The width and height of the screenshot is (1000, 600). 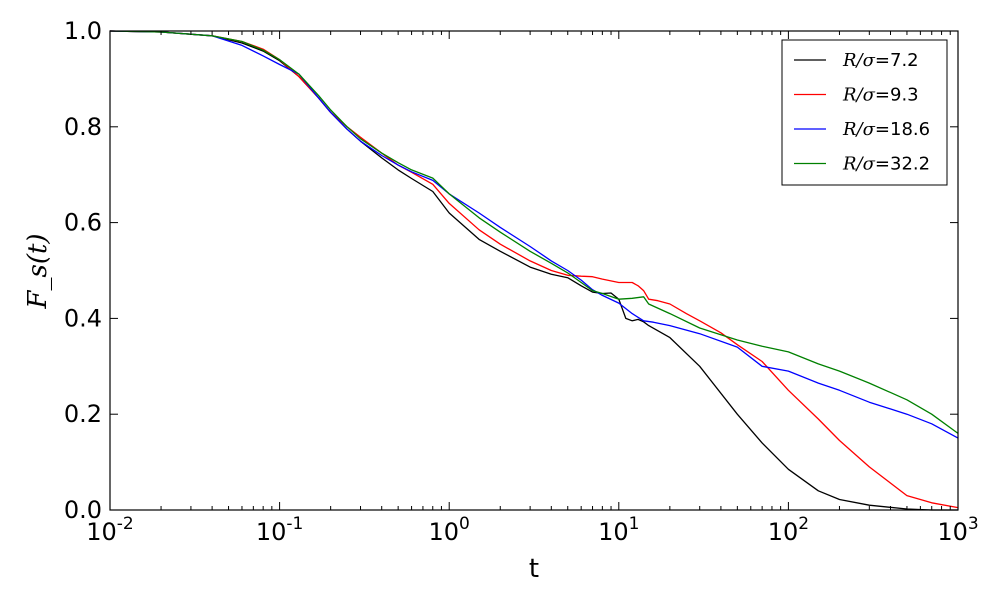 I want to click on x-tick-label: 10⁻², so click(x=110, y=530).